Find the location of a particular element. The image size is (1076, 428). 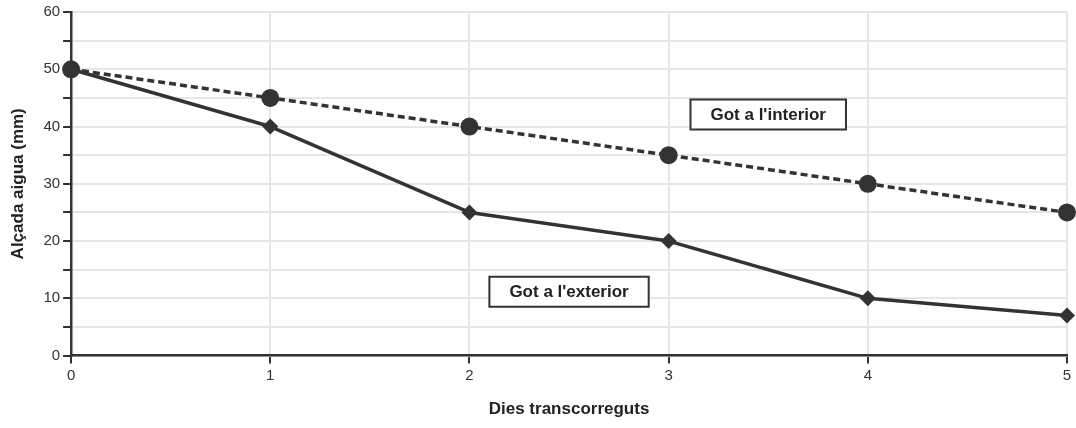

x-tick-label: 1 is located at coordinates (270, 374).